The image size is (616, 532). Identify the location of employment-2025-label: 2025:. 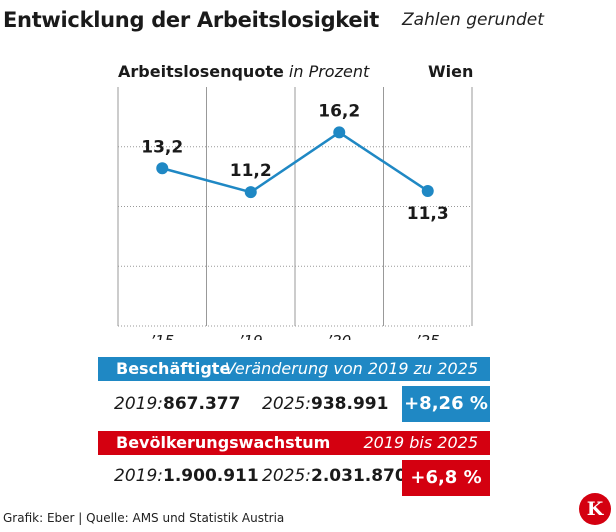
(286, 404).